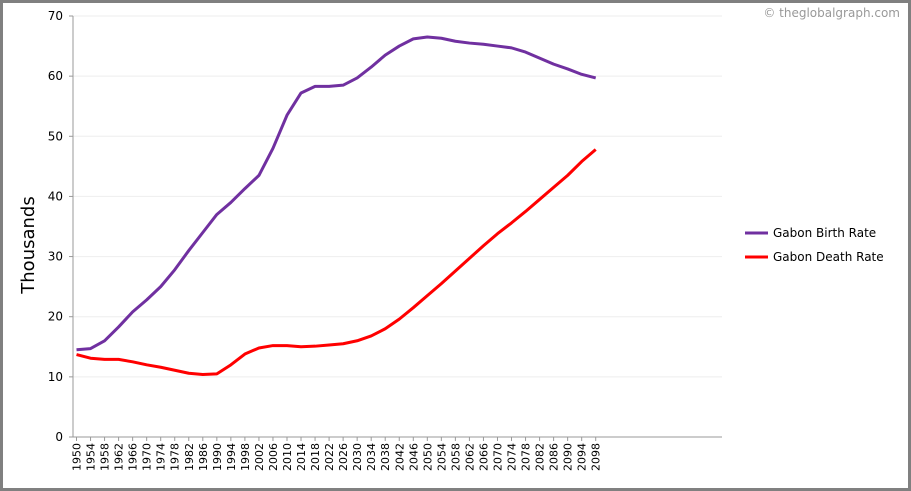 The image size is (911, 491). What do you see at coordinates (55, 377) in the screenshot?
I see `y-tick-label: 10` at bounding box center [55, 377].